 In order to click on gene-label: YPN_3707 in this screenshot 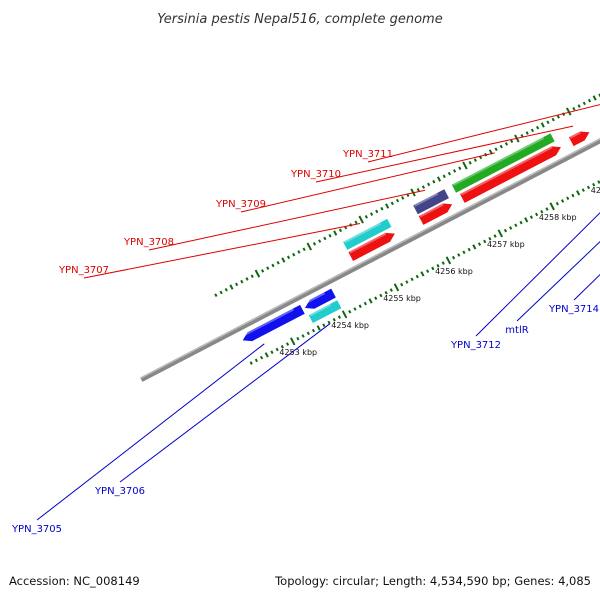, I will do `click(83, 270)`.